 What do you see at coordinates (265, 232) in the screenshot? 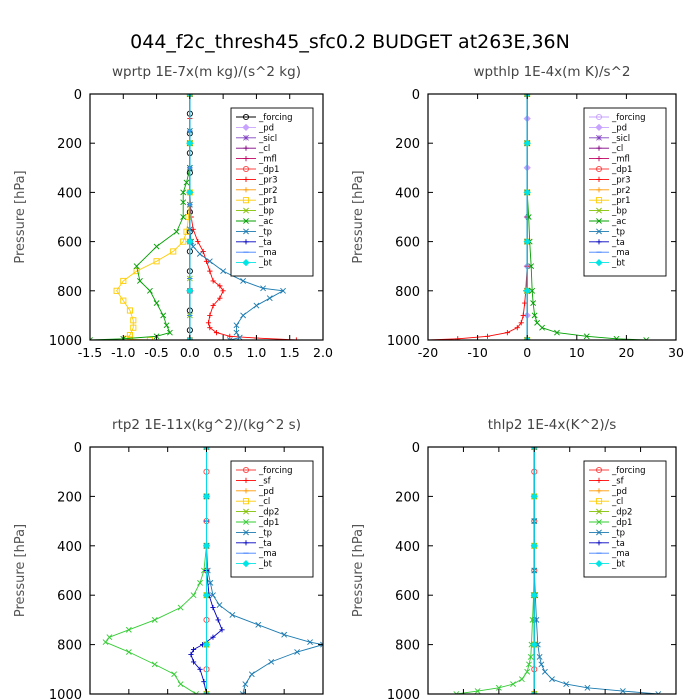
I see `legend-entry: _tp` at bounding box center [265, 232].